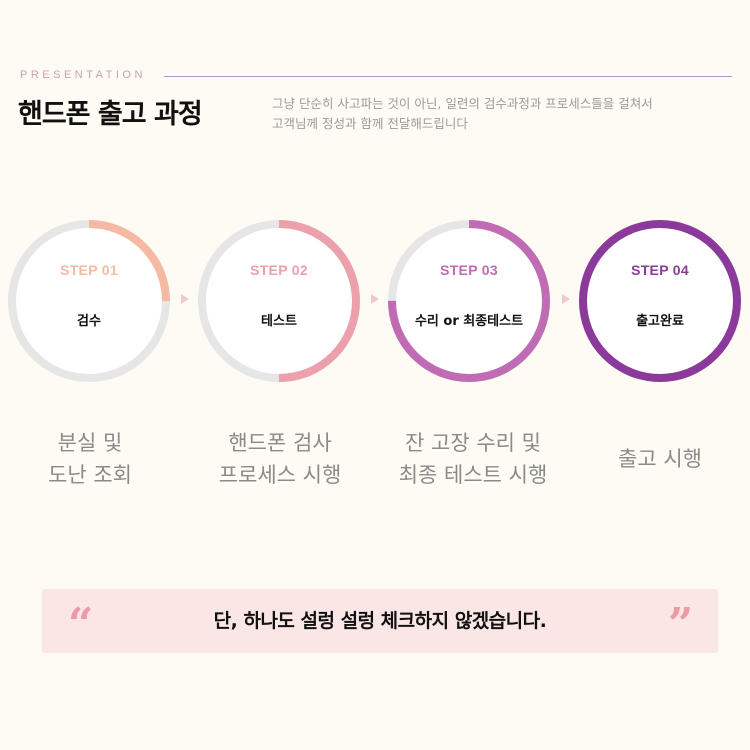 Image resolution: width=750 pixels, height=750 pixels. I want to click on banner-text: 단, 하나도 설렁 설렁 체크하지 않겠습니다., so click(380, 621).